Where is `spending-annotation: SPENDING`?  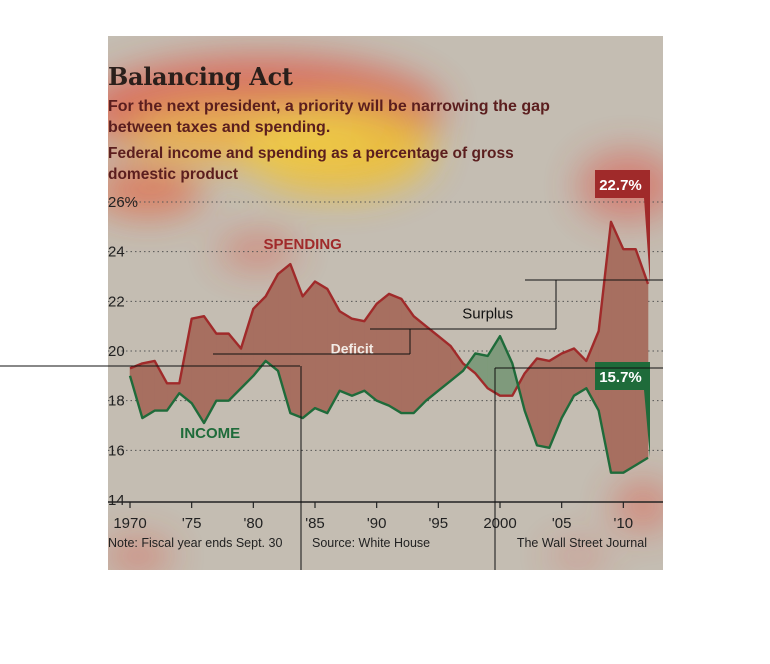
spending-annotation: SPENDING is located at coordinates (302, 244).